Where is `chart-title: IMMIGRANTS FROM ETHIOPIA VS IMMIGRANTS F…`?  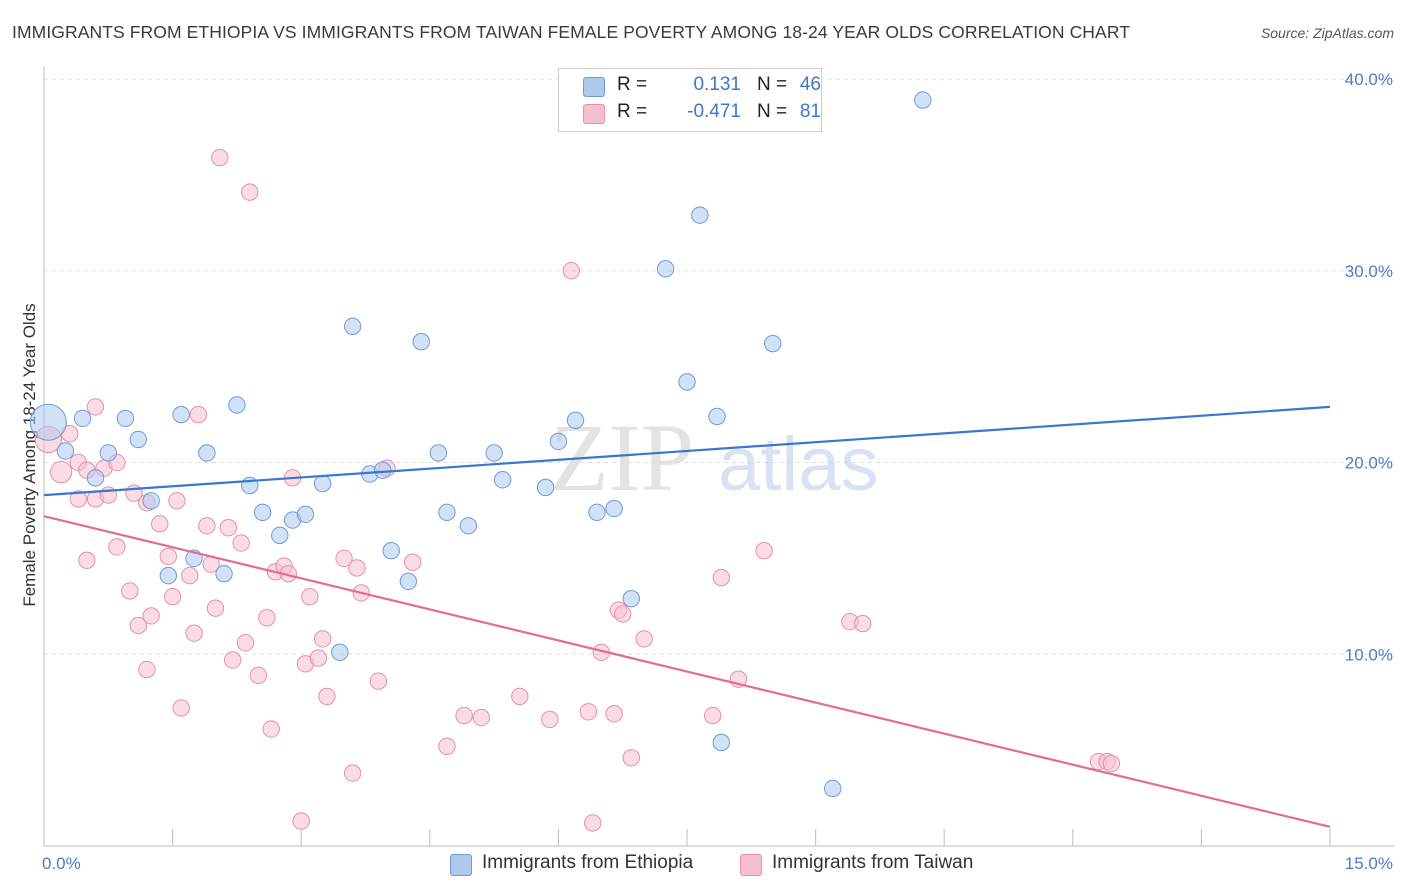
chart-title: IMMIGRANTS FROM ETHIOPIA VS IMMIGRANTS F… is located at coordinates (571, 32).